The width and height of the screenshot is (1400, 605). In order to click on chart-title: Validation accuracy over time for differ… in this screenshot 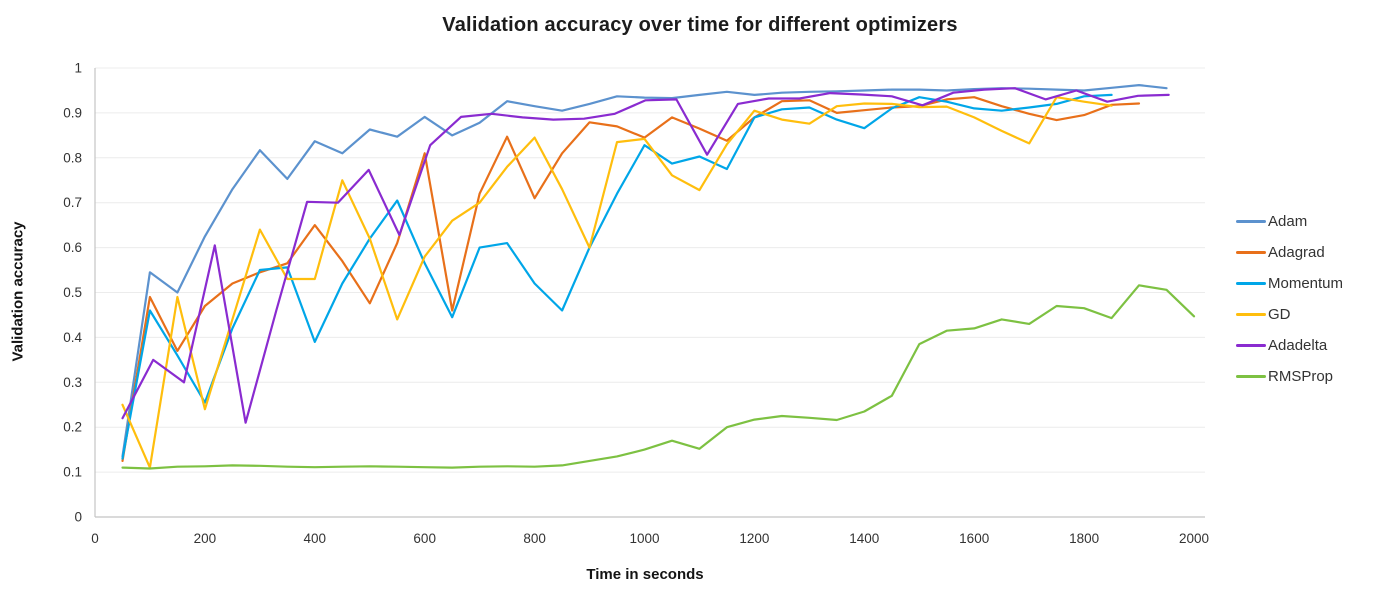, I will do `click(700, 25)`.